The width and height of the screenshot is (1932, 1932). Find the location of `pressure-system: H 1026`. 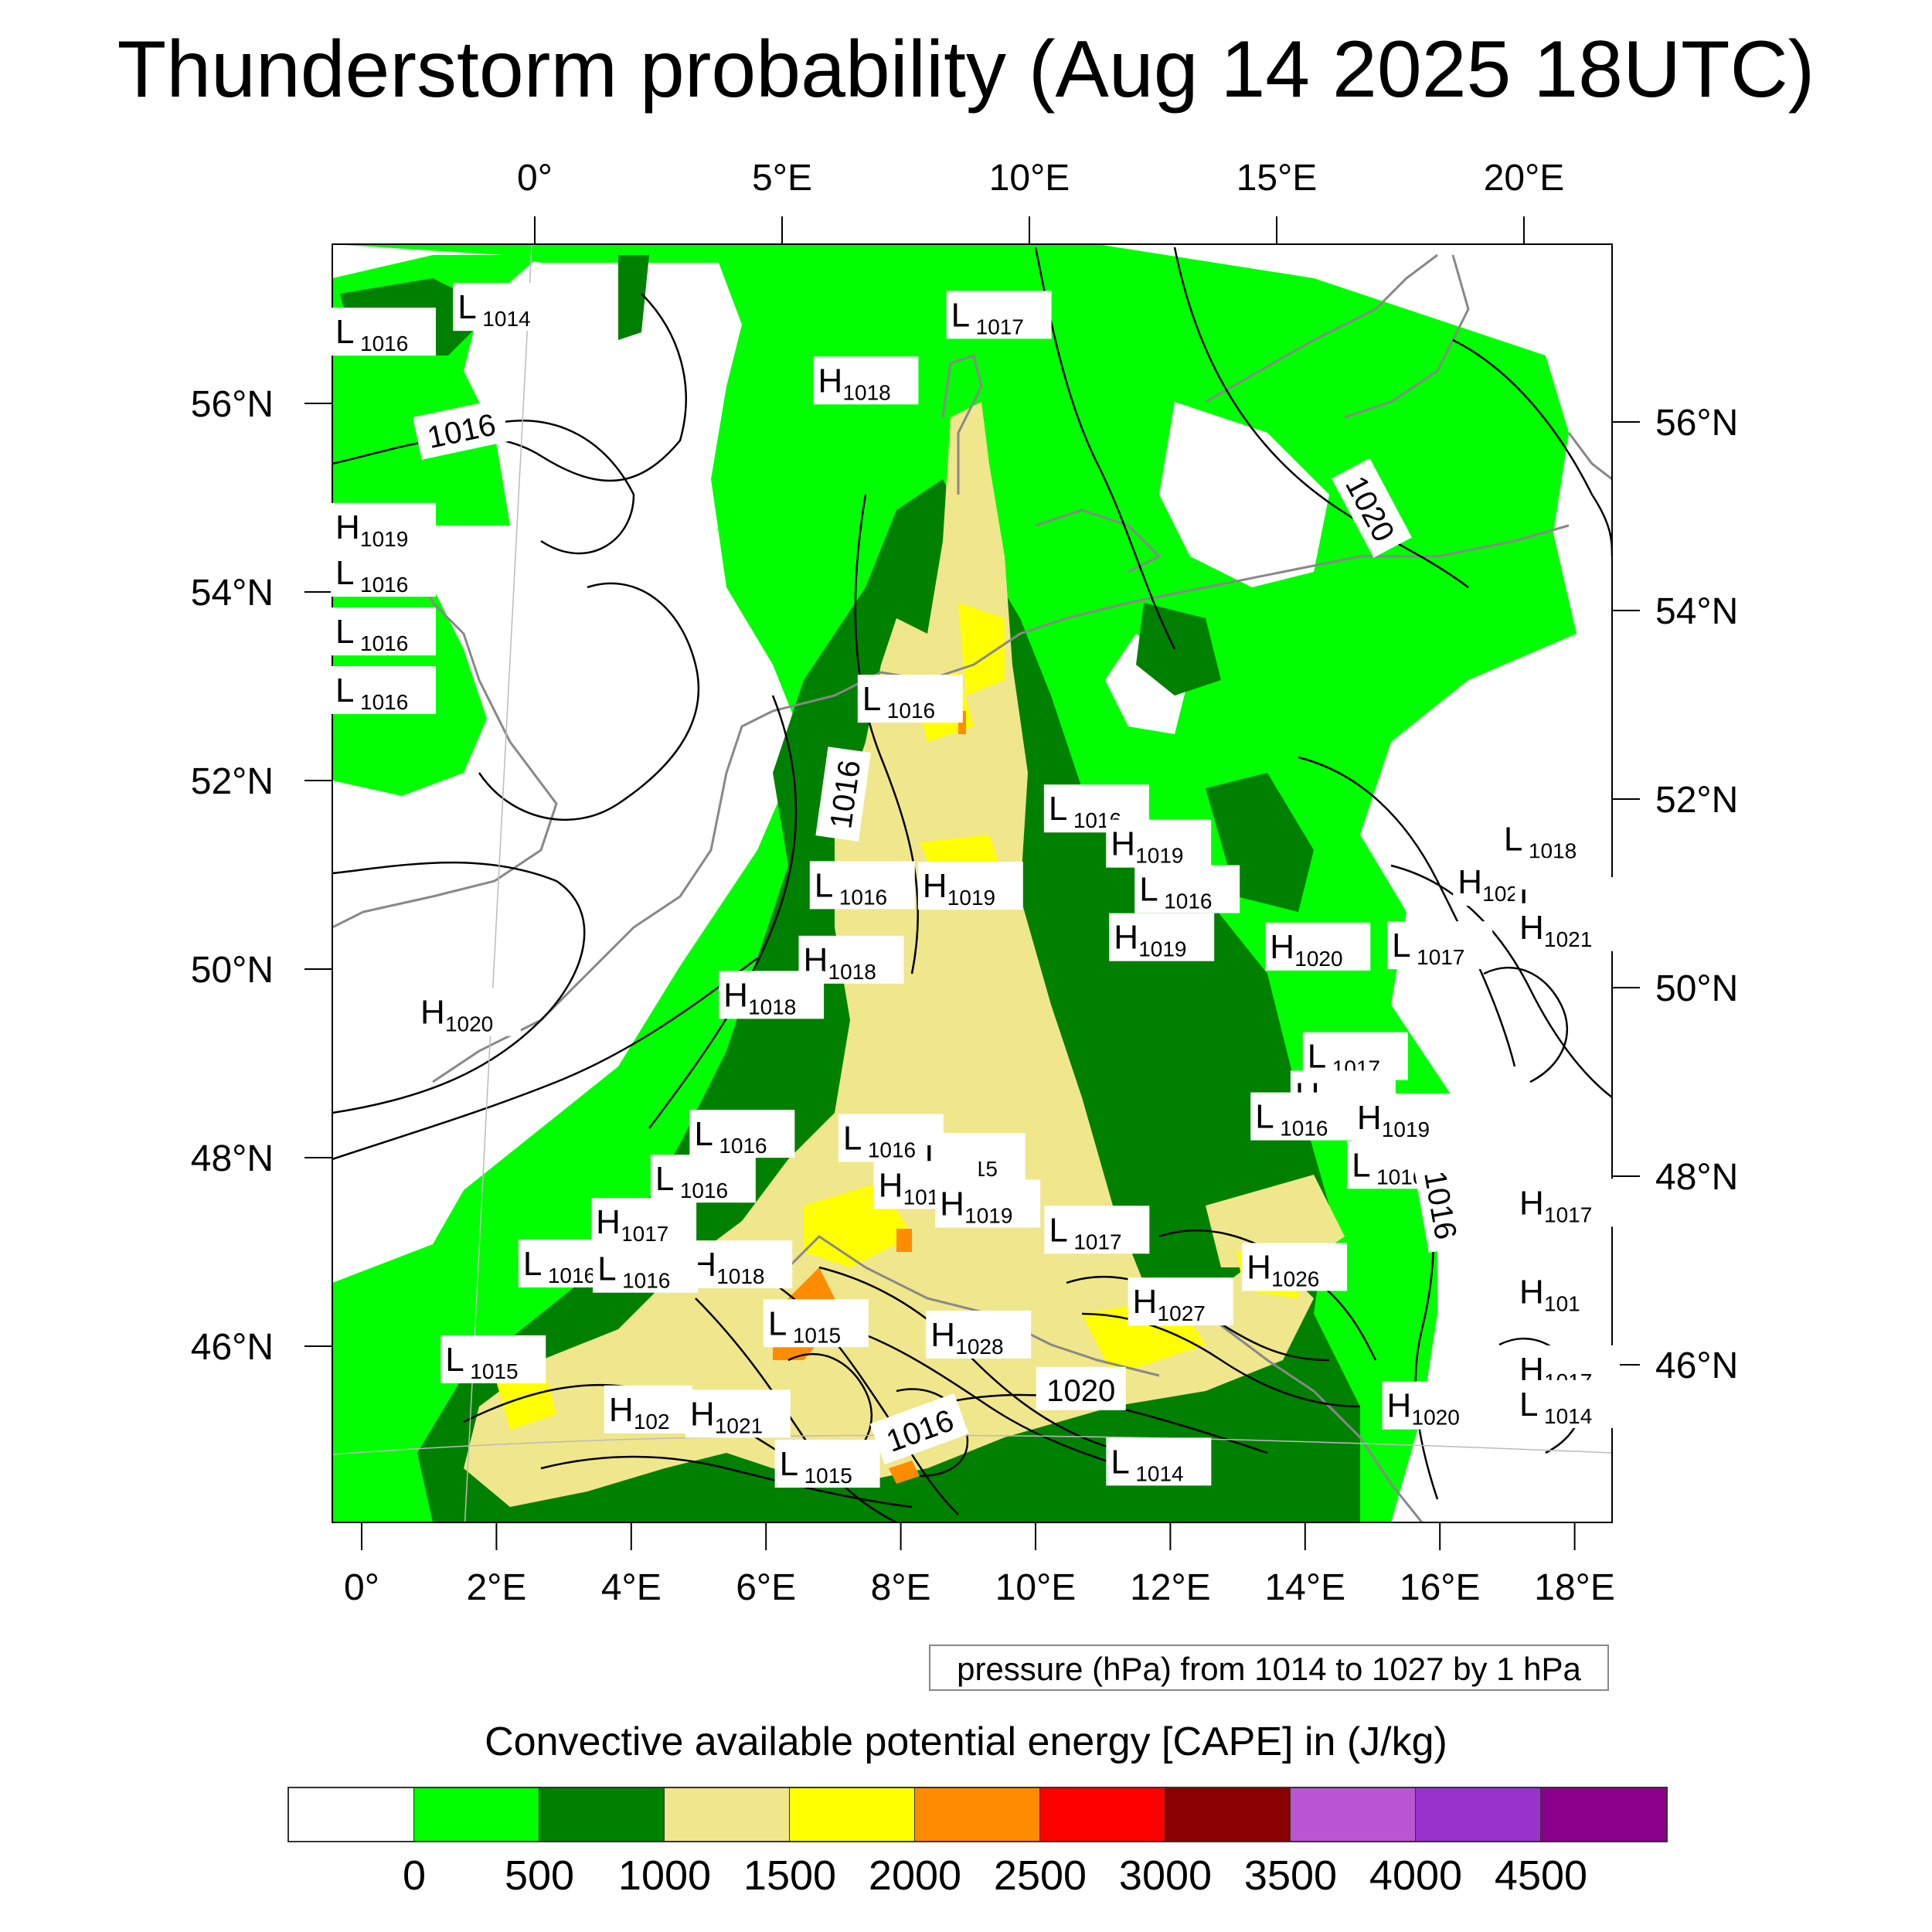

pressure-system: H 1026 is located at coordinates (1295, 1267).